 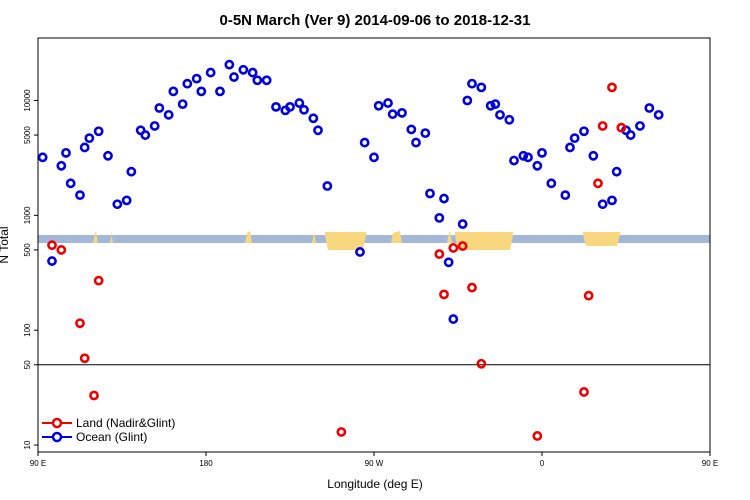 What do you see at coordinates (27, 364) in the screenshot?
I see `y-tick-label: 50` at bounding box center [27, 364].